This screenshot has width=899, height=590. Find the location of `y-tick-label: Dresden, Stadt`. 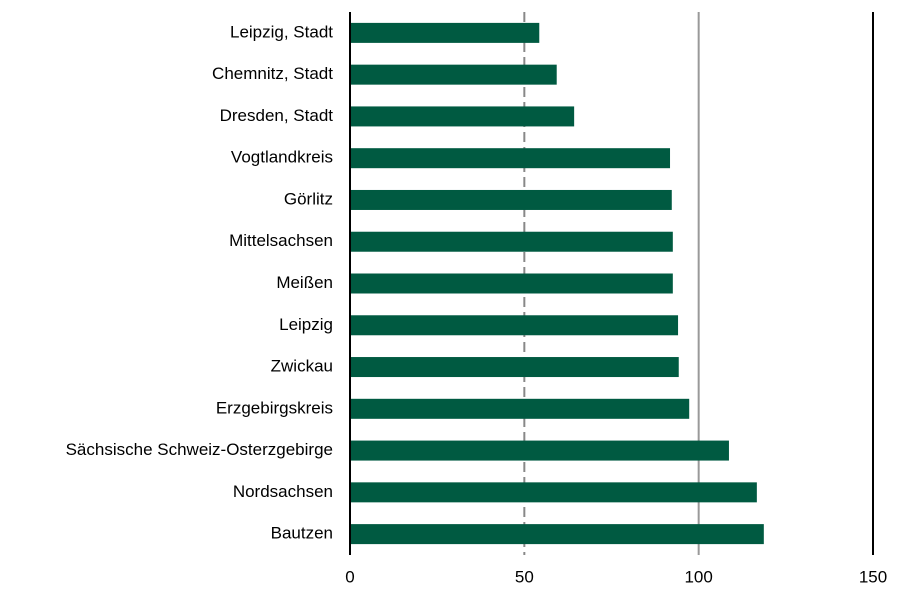

y-tick-label: Dresden, Stadt is located at coordinates (277, 115).